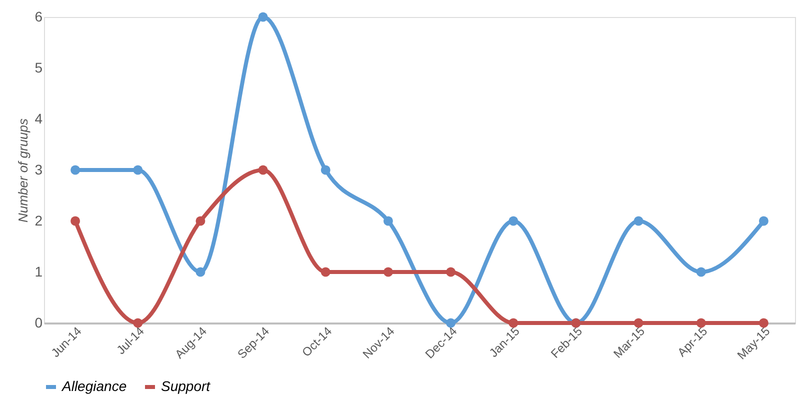 The image size is (805, 400). What do you see at coordinates (38, 170) in the screenshot?
I see `y-tick-label: 3` at bounding box center [38, 170].